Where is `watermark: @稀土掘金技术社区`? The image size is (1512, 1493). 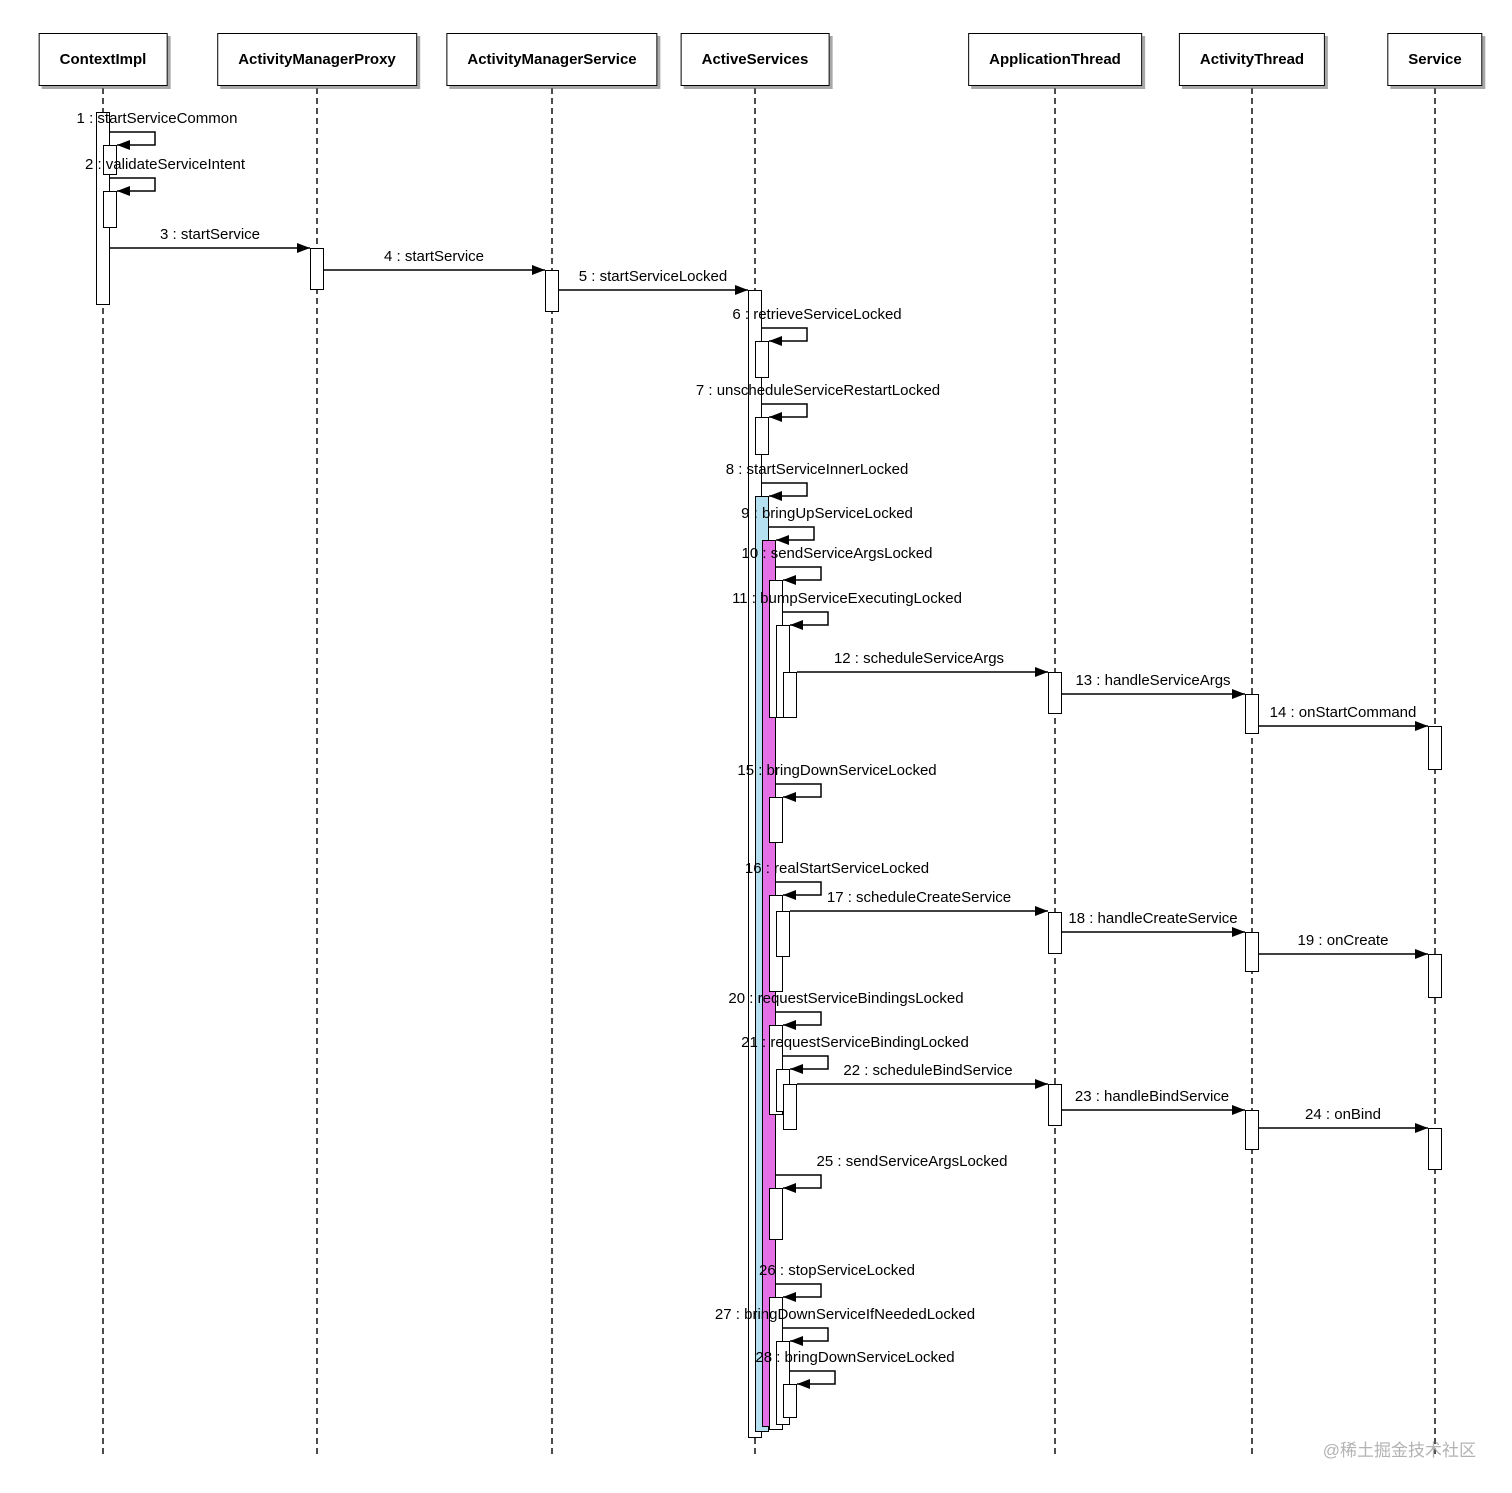
watermark: @稀土掘金技术社区 is located at coordinates (1399, 1450).